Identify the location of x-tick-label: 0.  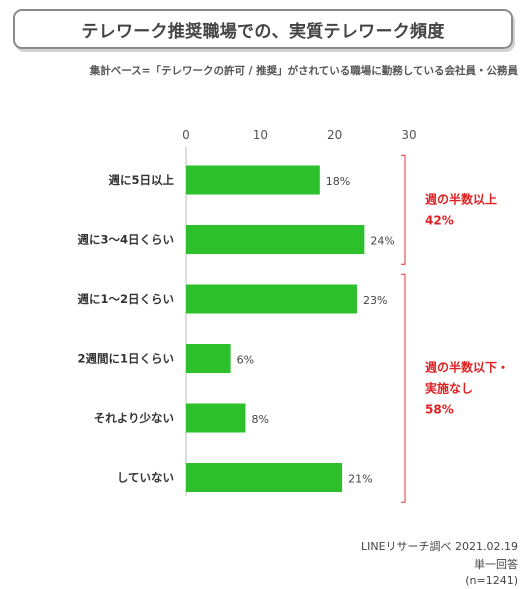
(186, 135).